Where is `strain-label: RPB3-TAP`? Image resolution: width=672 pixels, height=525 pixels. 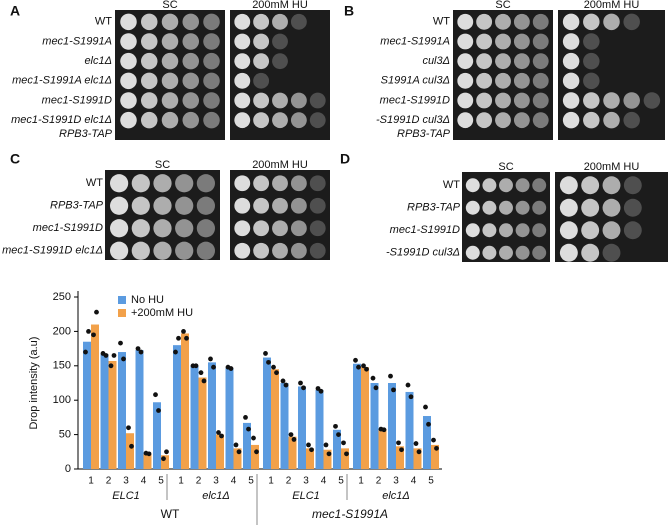
strain-label: RPB3-TAP is located at coordinates (424, 134).